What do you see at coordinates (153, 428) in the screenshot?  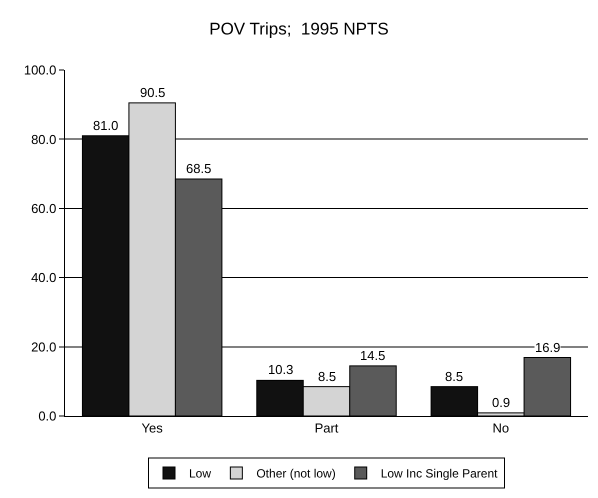 I see `x-tick-label: Yes` at bounding box center [153, 428].